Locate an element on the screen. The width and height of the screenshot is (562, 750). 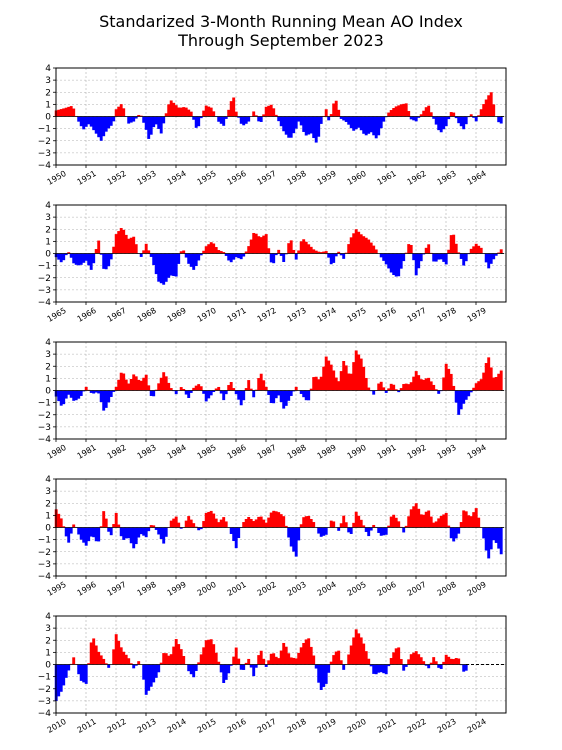
y-tick-label: −4 is located at coordinates (45, 714).